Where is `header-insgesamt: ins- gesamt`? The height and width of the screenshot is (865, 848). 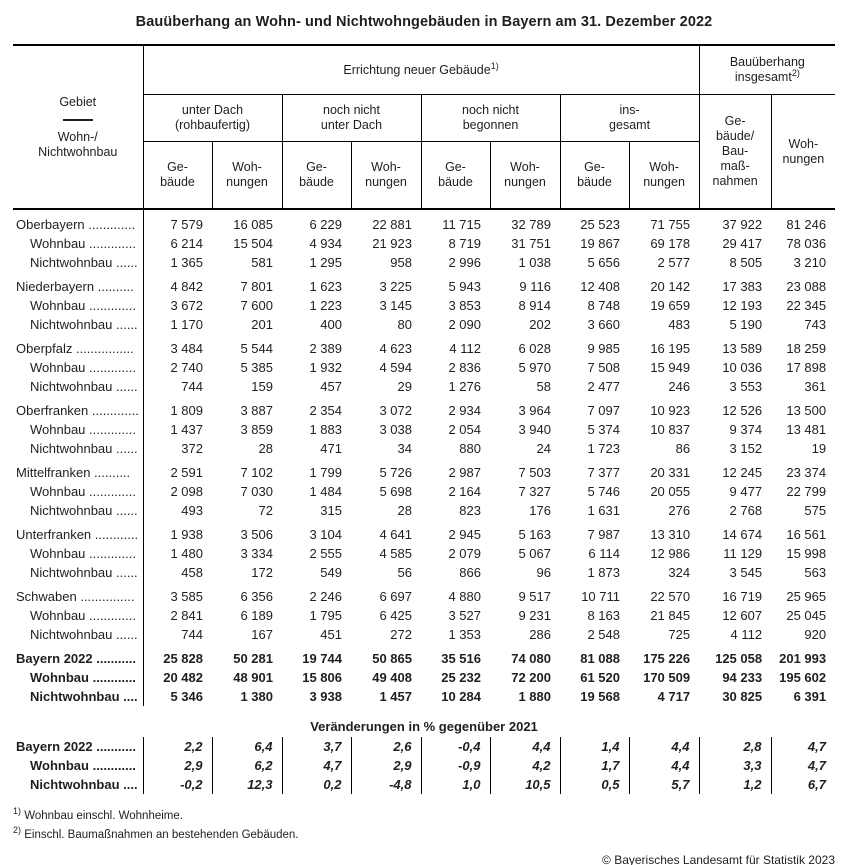
header-insgesamt: ins- gesamt is located at coordinates (629, 118).